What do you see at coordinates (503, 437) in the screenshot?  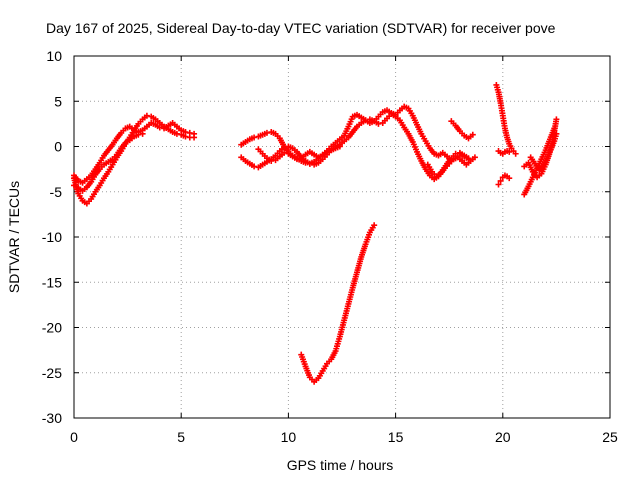 I see `x-tick-label: 20` at bounding box center [503, 437].